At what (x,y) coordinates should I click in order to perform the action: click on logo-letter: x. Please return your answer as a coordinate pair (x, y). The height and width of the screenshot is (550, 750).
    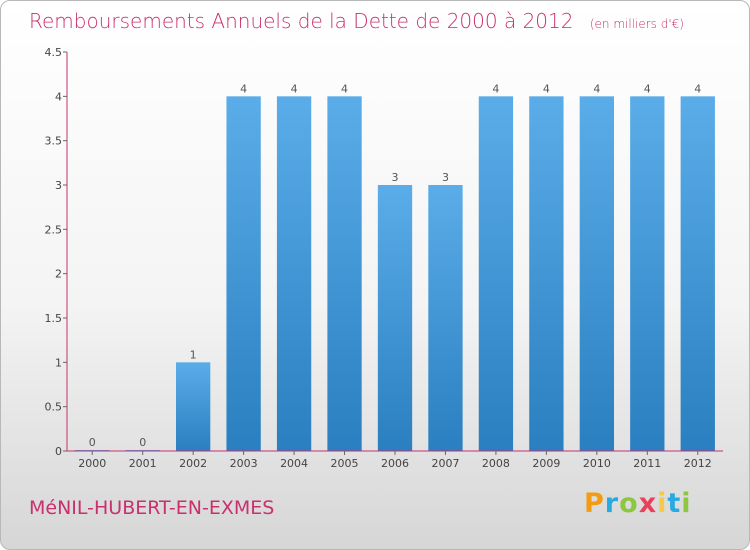
    Looking at the image, I should click on (648, 503).